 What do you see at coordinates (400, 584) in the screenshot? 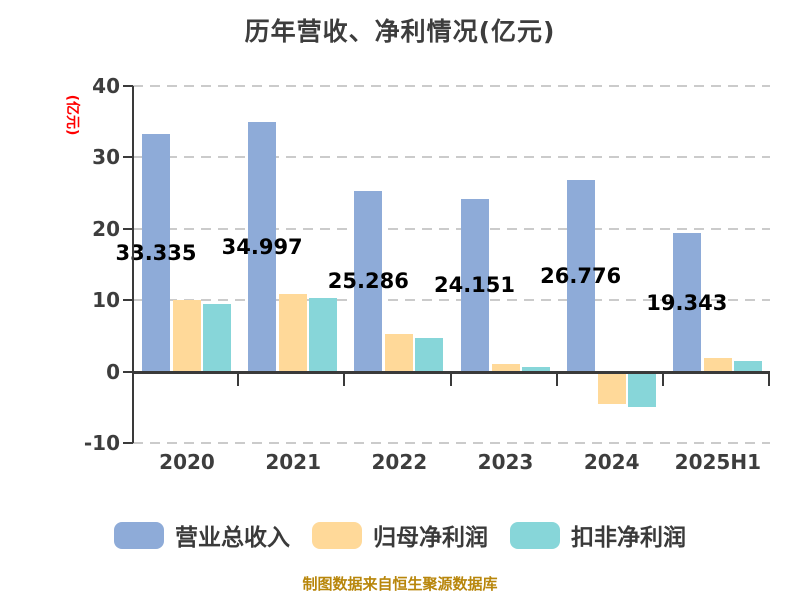
I see `data-source-note: 制图数据来自恒生聚源数据库` at bounding box center [400, 584].